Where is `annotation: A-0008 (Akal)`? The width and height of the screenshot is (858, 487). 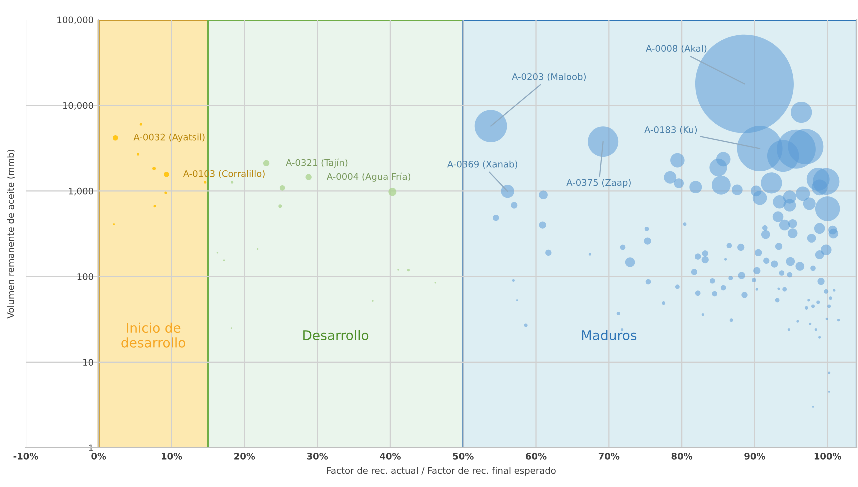
annotation: A-0008 (Akal) is located at coordinates (676, 49).